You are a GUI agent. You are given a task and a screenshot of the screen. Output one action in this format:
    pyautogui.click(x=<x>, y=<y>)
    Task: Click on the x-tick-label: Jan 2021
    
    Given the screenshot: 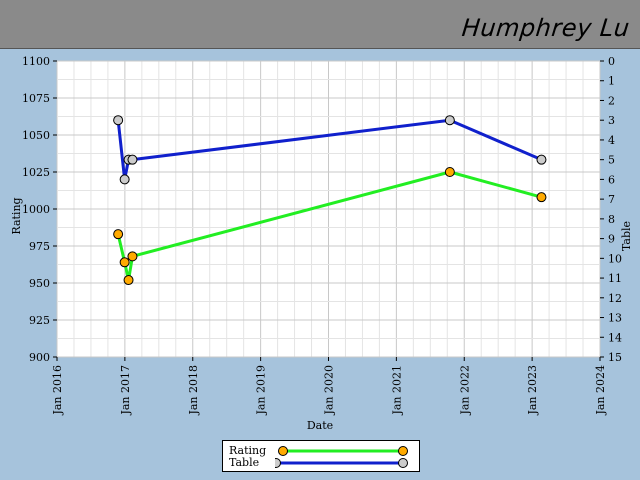 What is the action you would take?
    pyautogui.click(x=396, y=390)
    